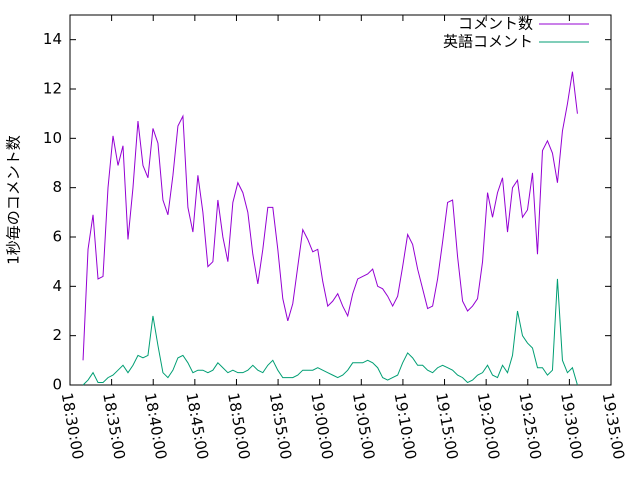  Describe the element at coordinates (57, 286) in the screenshot. I see `y-tick-label: 4` at that location.